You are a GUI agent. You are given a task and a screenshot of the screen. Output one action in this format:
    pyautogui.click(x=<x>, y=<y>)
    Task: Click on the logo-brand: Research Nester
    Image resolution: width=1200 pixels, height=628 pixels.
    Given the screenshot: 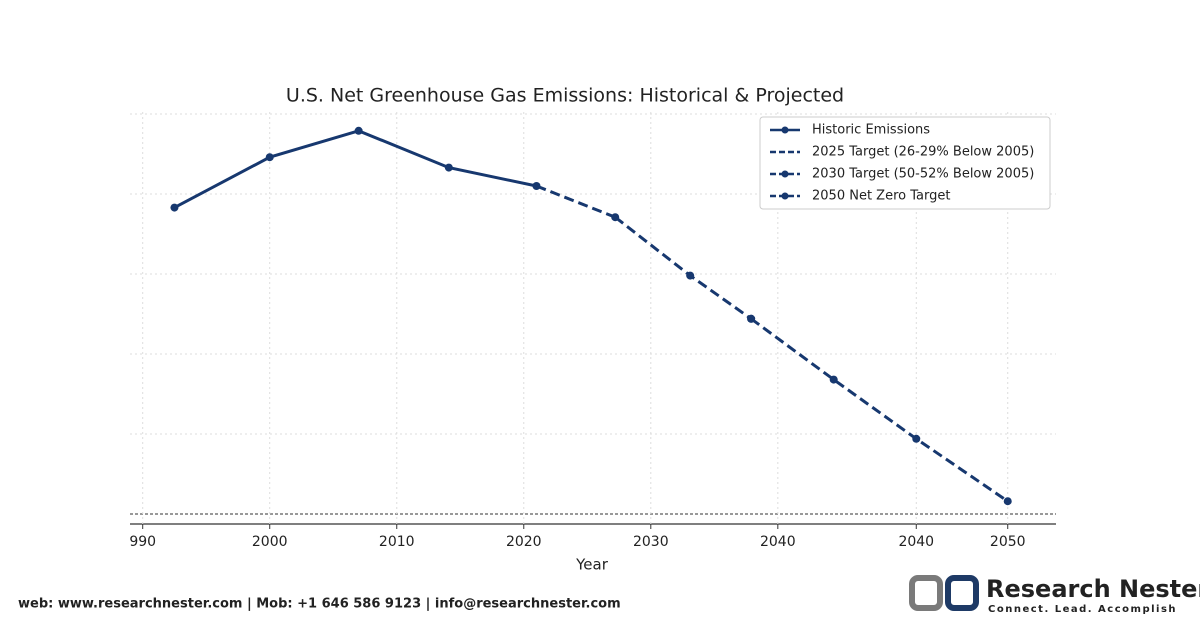 What is the action you would take?
    pyautogui.click(x=1093, y=589)
    